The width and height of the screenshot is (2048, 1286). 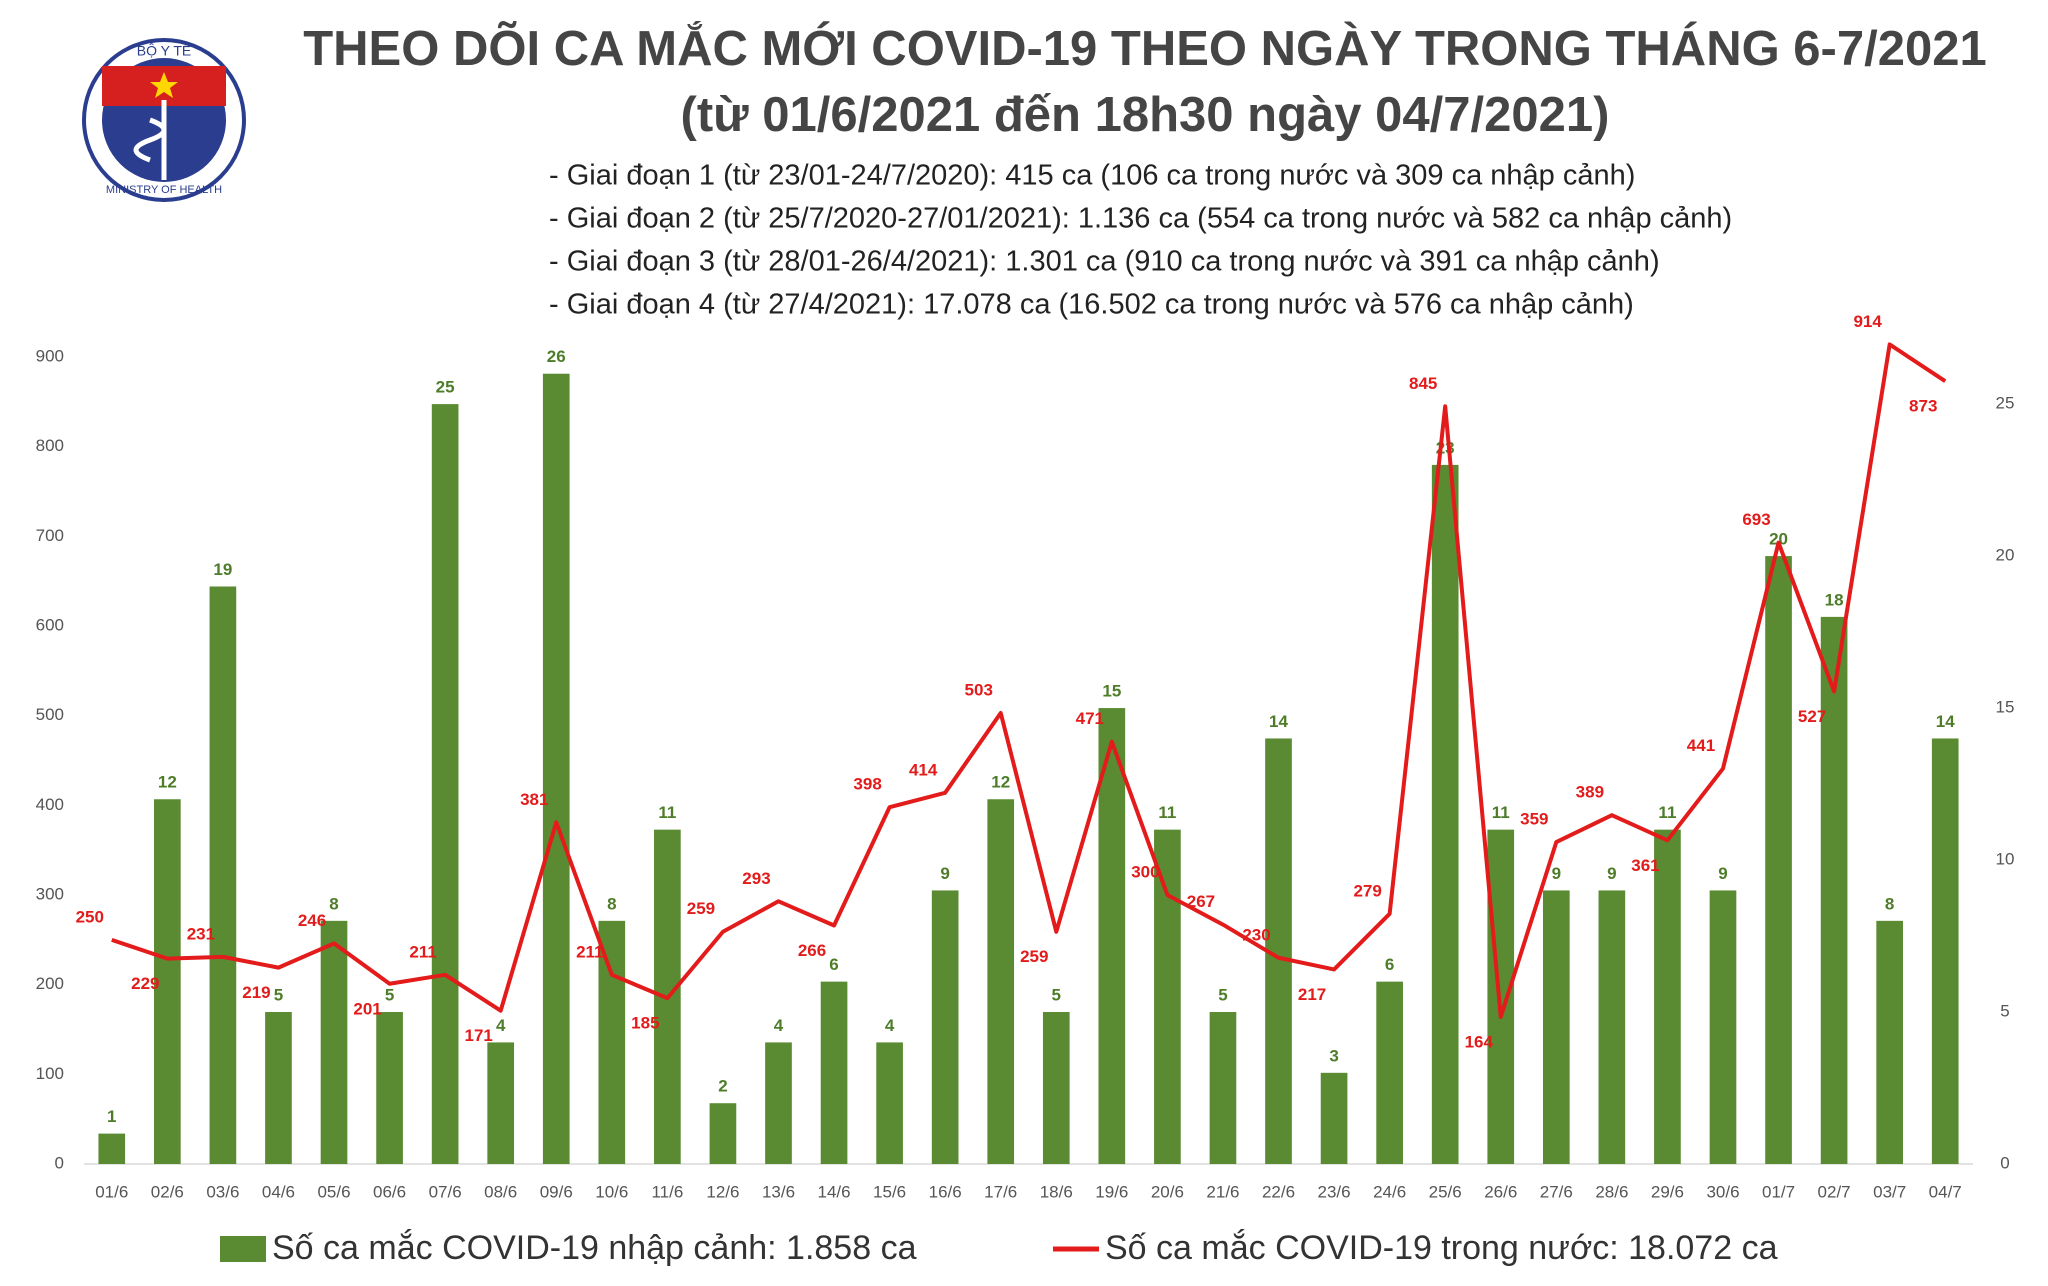 I want to click on line-value-label: 250, so click(x=90, y=916).